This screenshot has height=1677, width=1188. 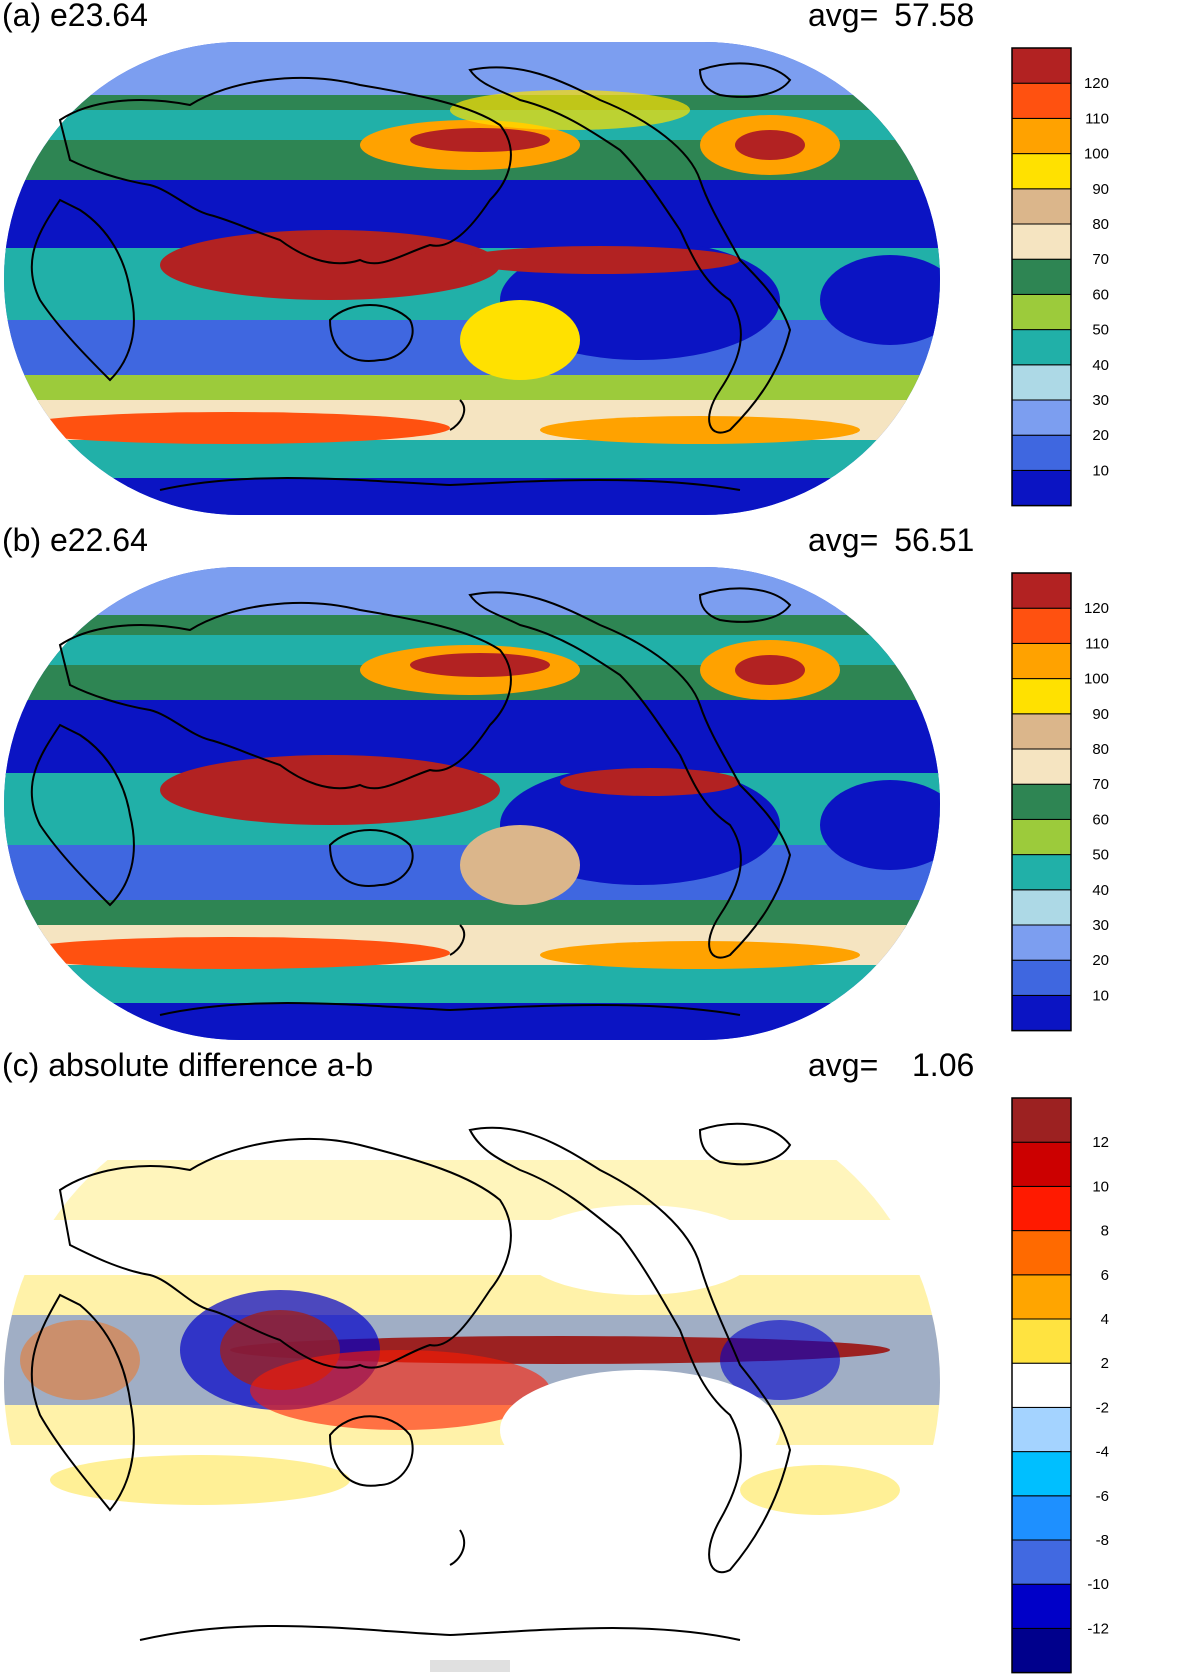 I want to click on panel-c-ice-strip, so click(x=470, y=1666).